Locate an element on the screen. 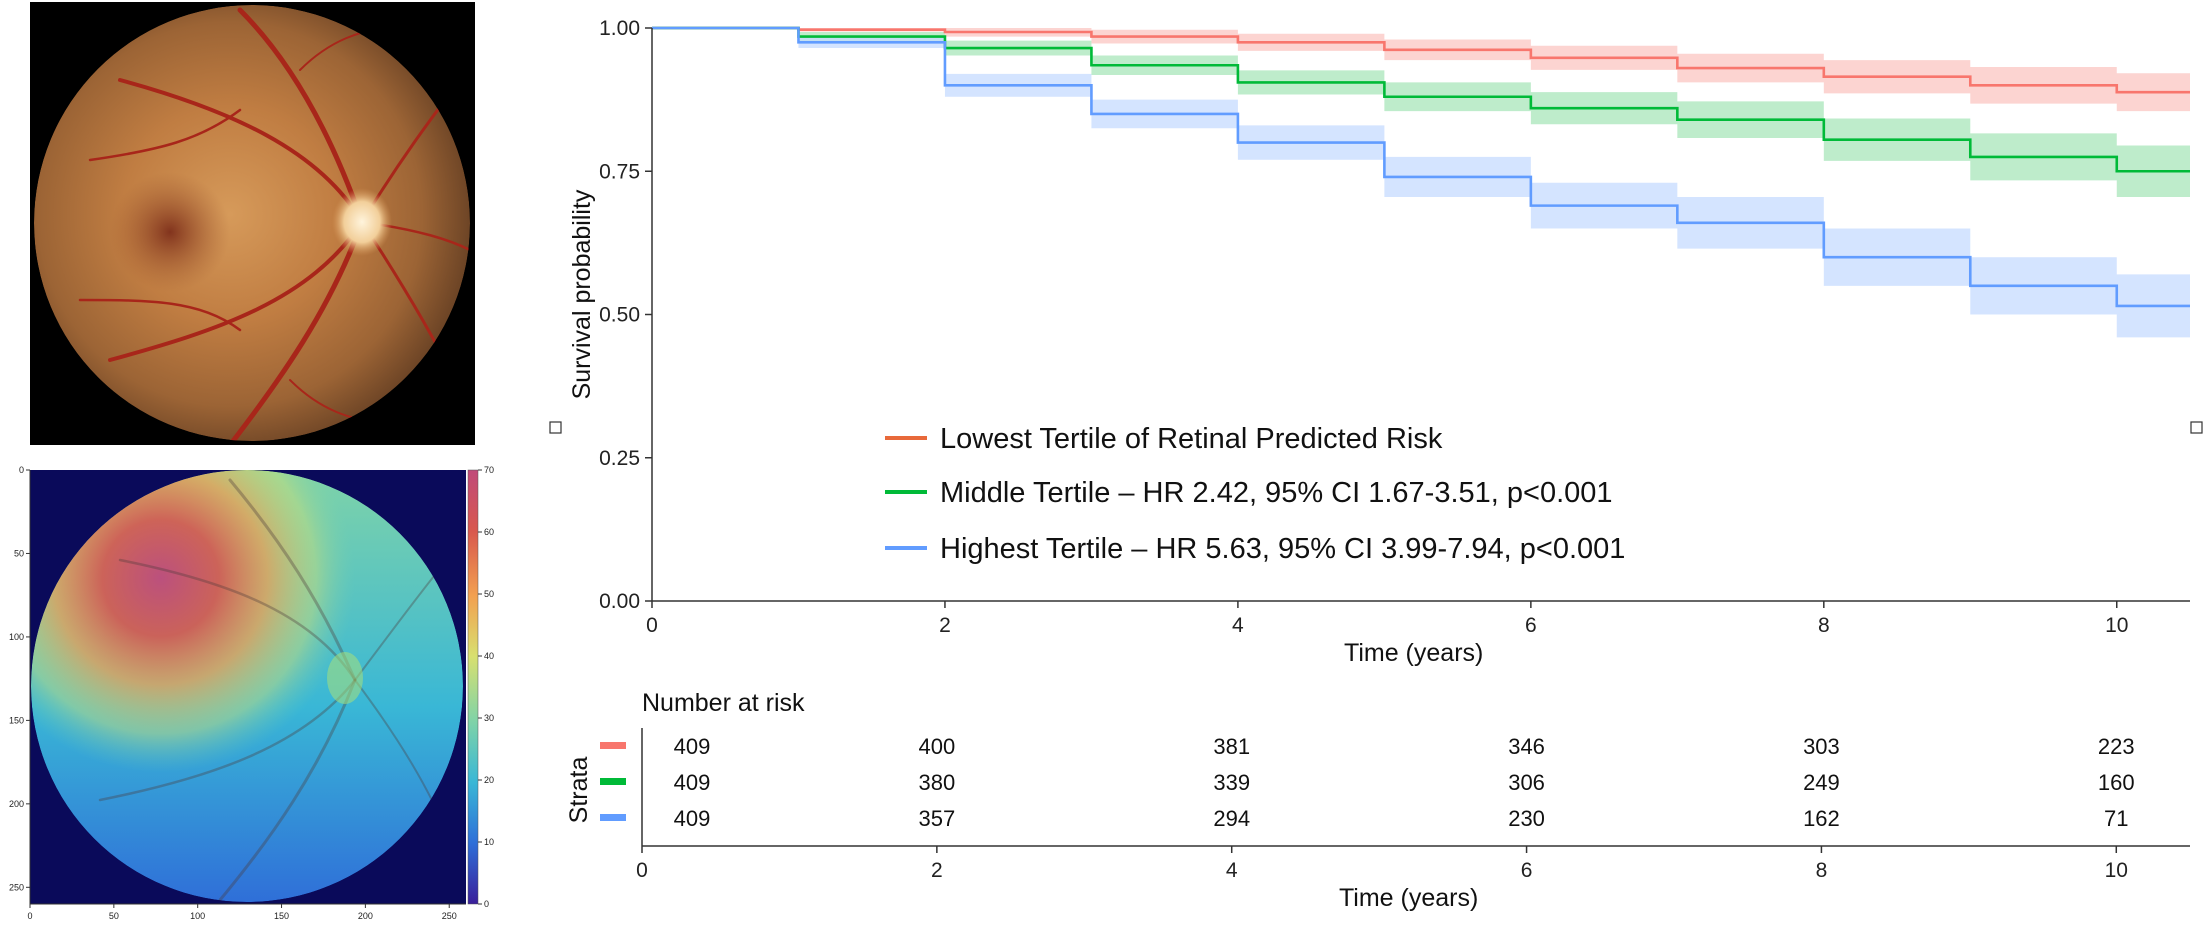 This screenshot has height=941, width=2204. saliency-hot-region is located at coordinates (247, 686).